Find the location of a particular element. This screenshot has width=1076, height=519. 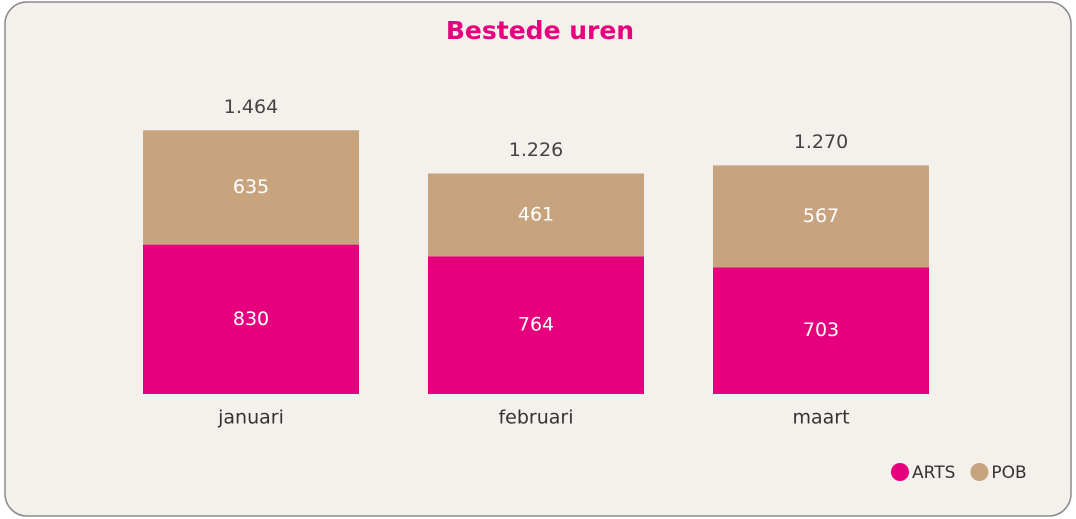

segment-label: 567 is located at coordinates (821, 216).